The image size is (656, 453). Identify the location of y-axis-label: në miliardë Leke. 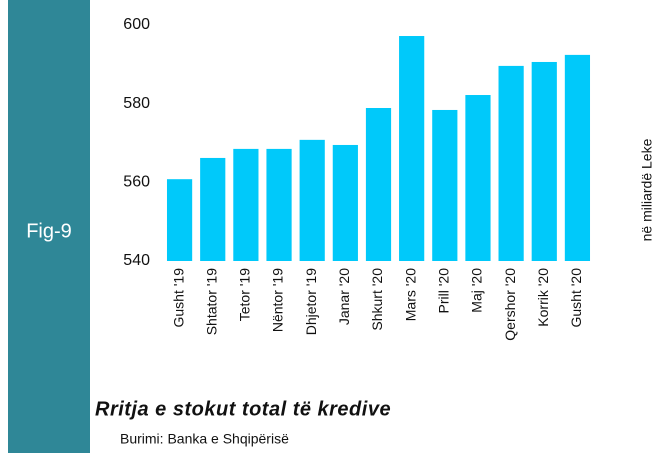
(647, 189).